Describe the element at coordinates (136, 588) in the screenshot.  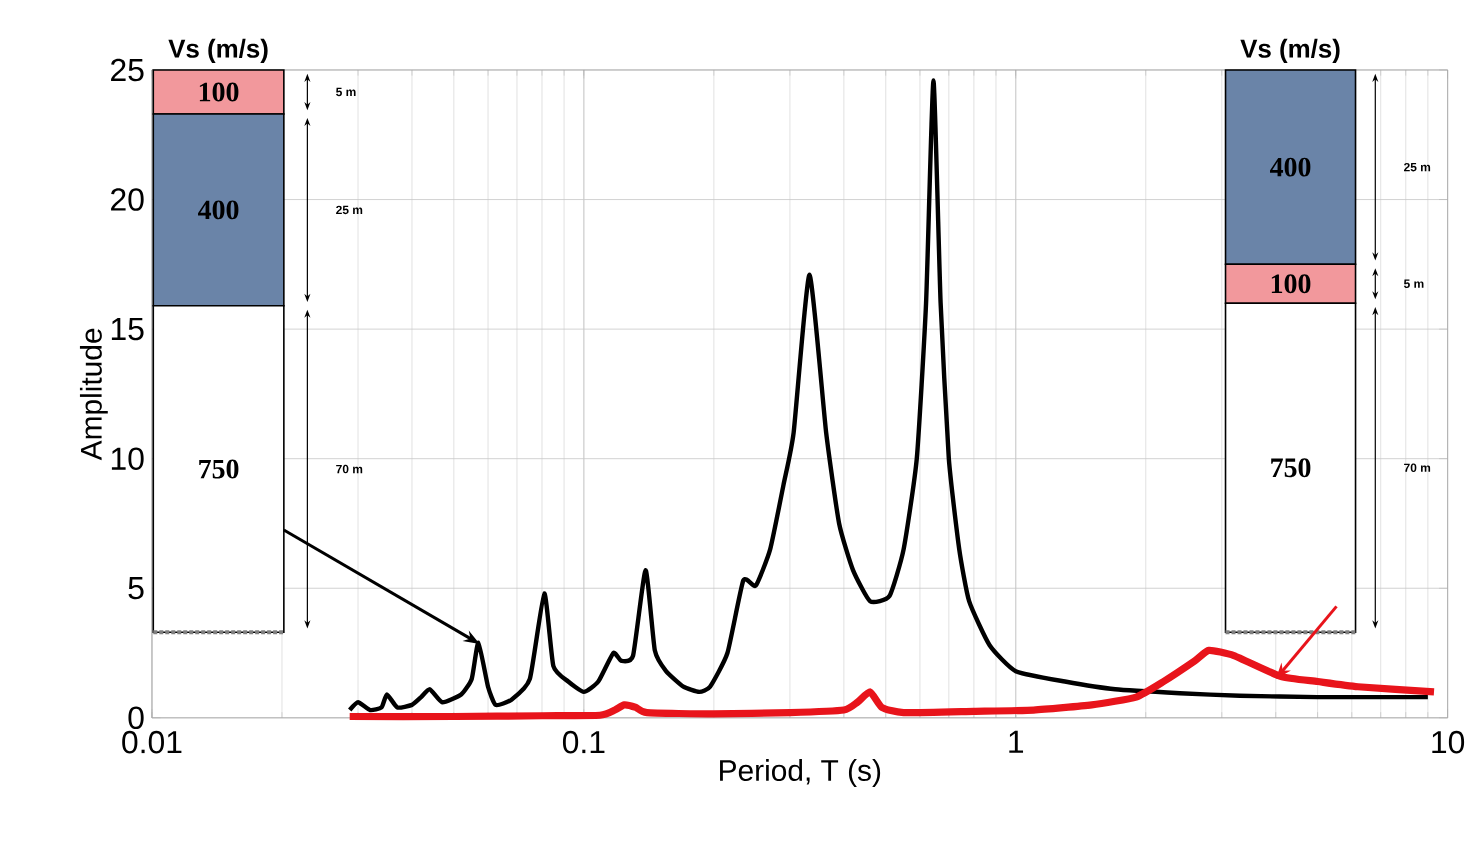
I see `y-tick-label: 5` at that location.